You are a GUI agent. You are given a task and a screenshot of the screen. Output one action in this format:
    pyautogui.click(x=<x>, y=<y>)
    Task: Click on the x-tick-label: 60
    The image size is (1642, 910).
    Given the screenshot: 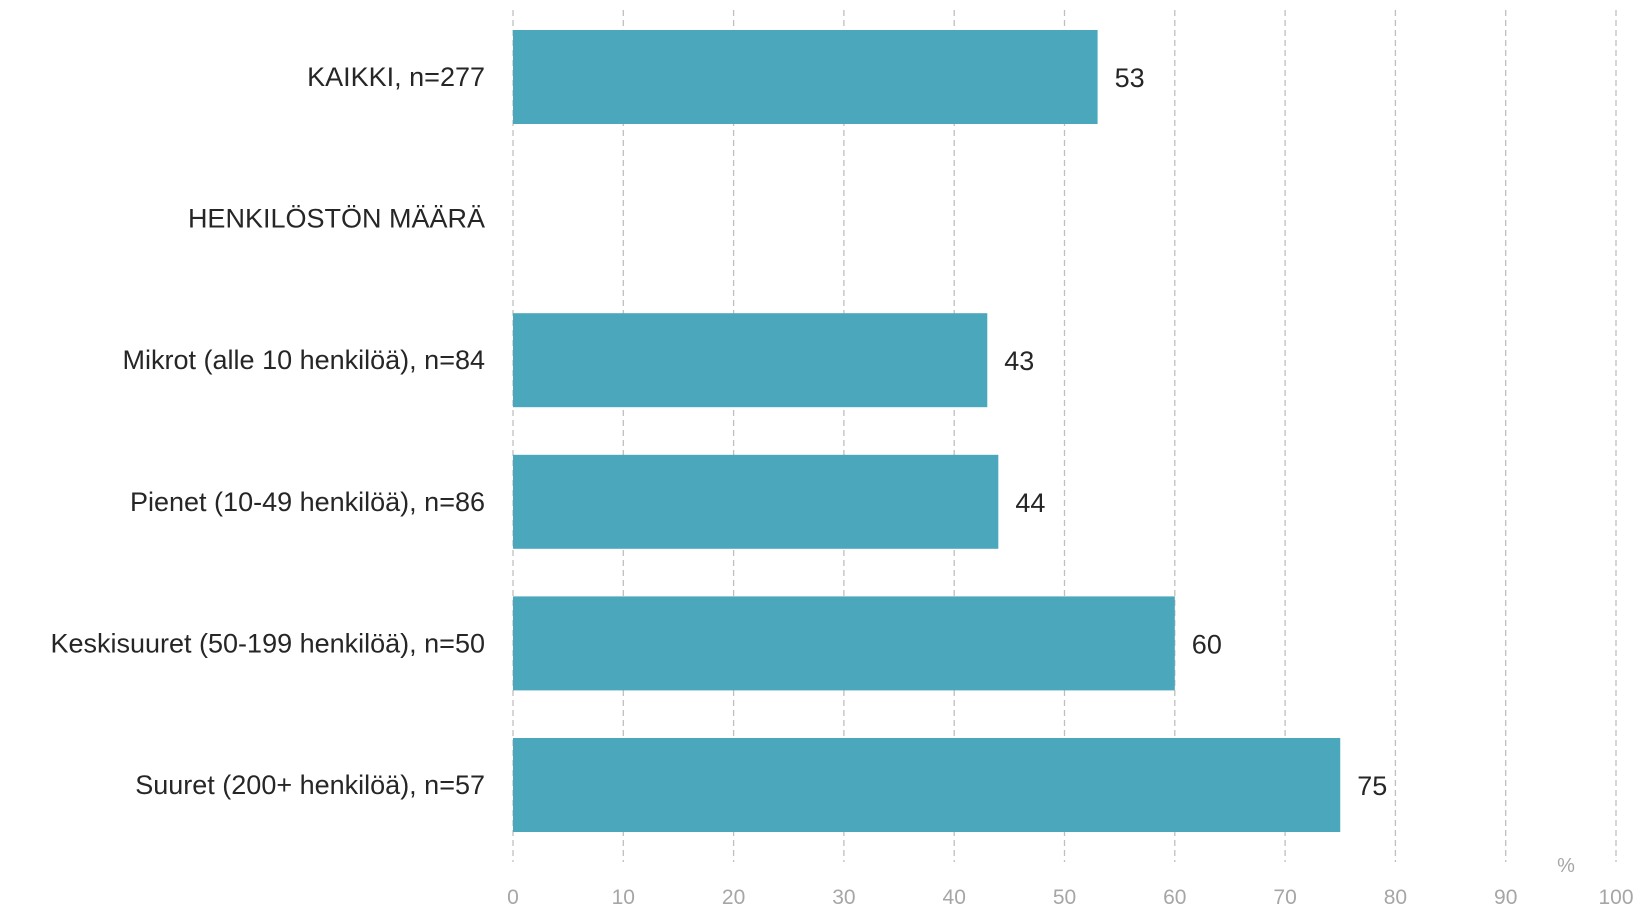 What is the action you would take?
    pyautogui.click(x=1174, y=897)
    